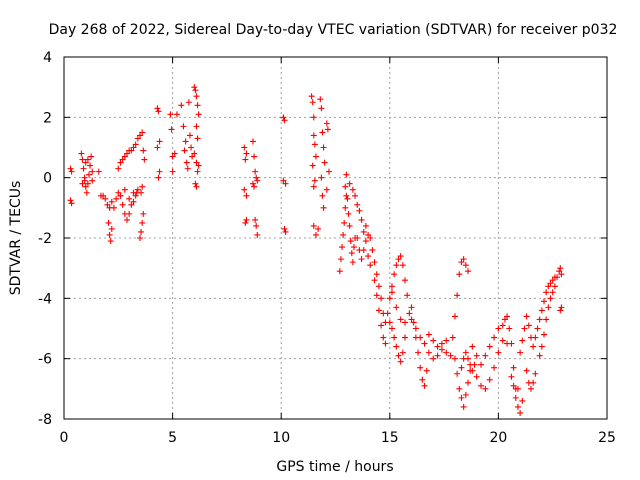  I want to click on y-tick-label: -8, so click(45, 420).